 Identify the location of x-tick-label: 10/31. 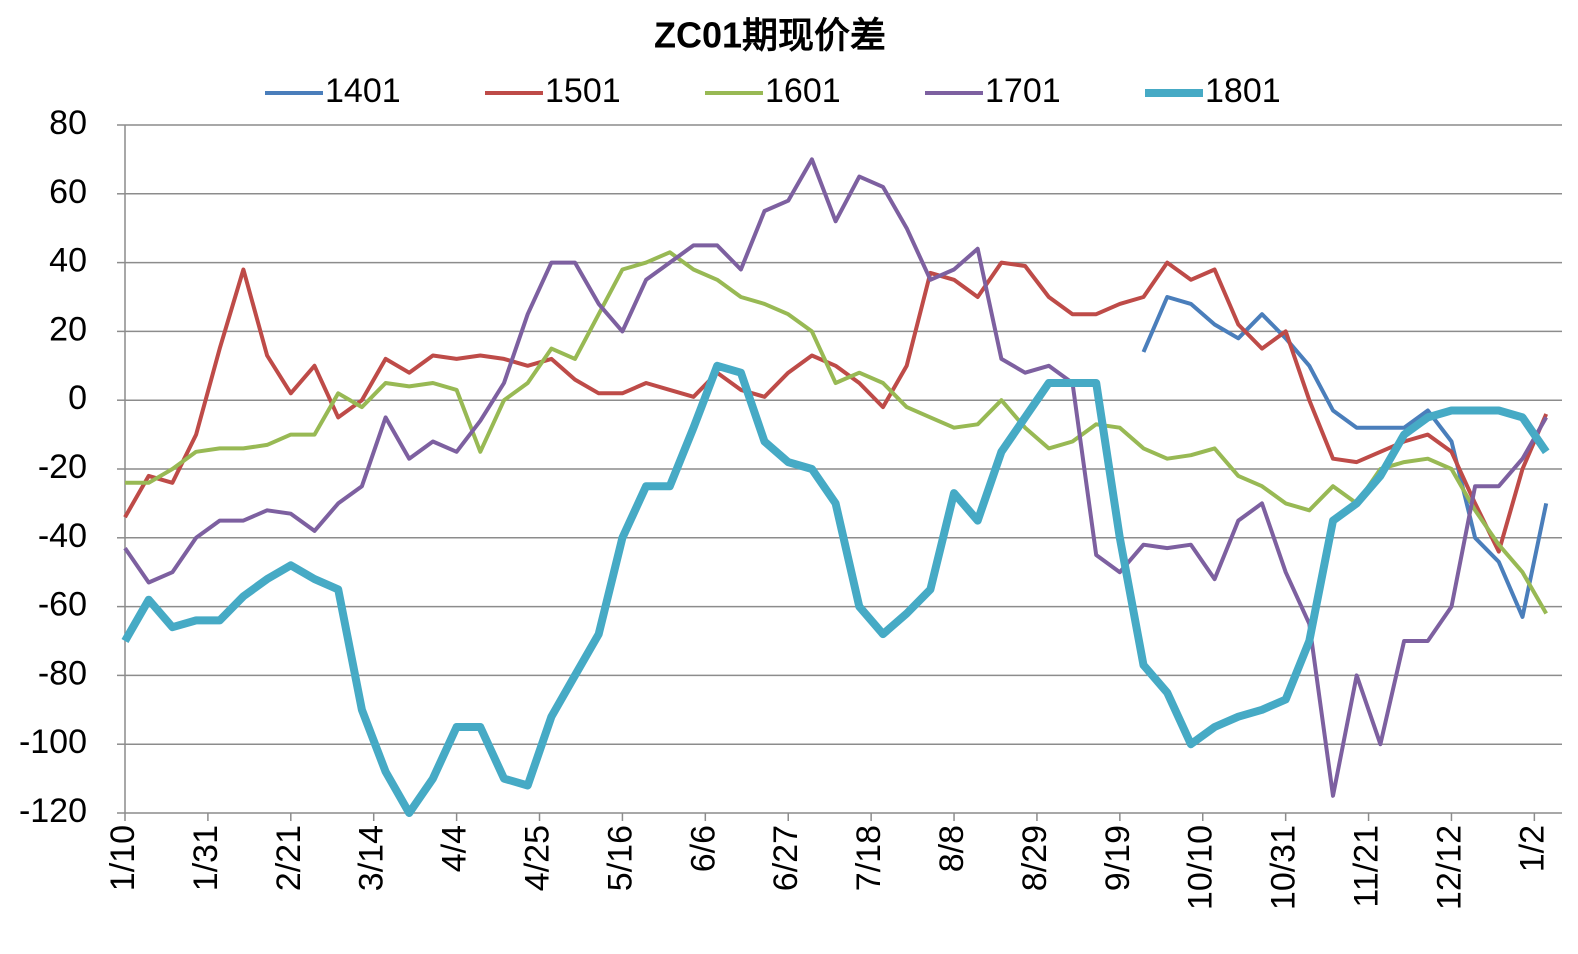
(1284, 867).